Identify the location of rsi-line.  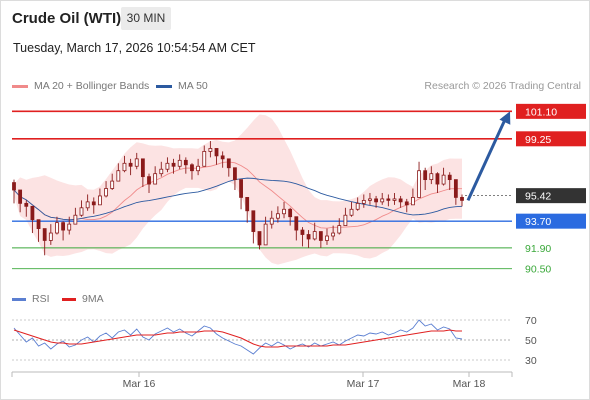
(238, 337).